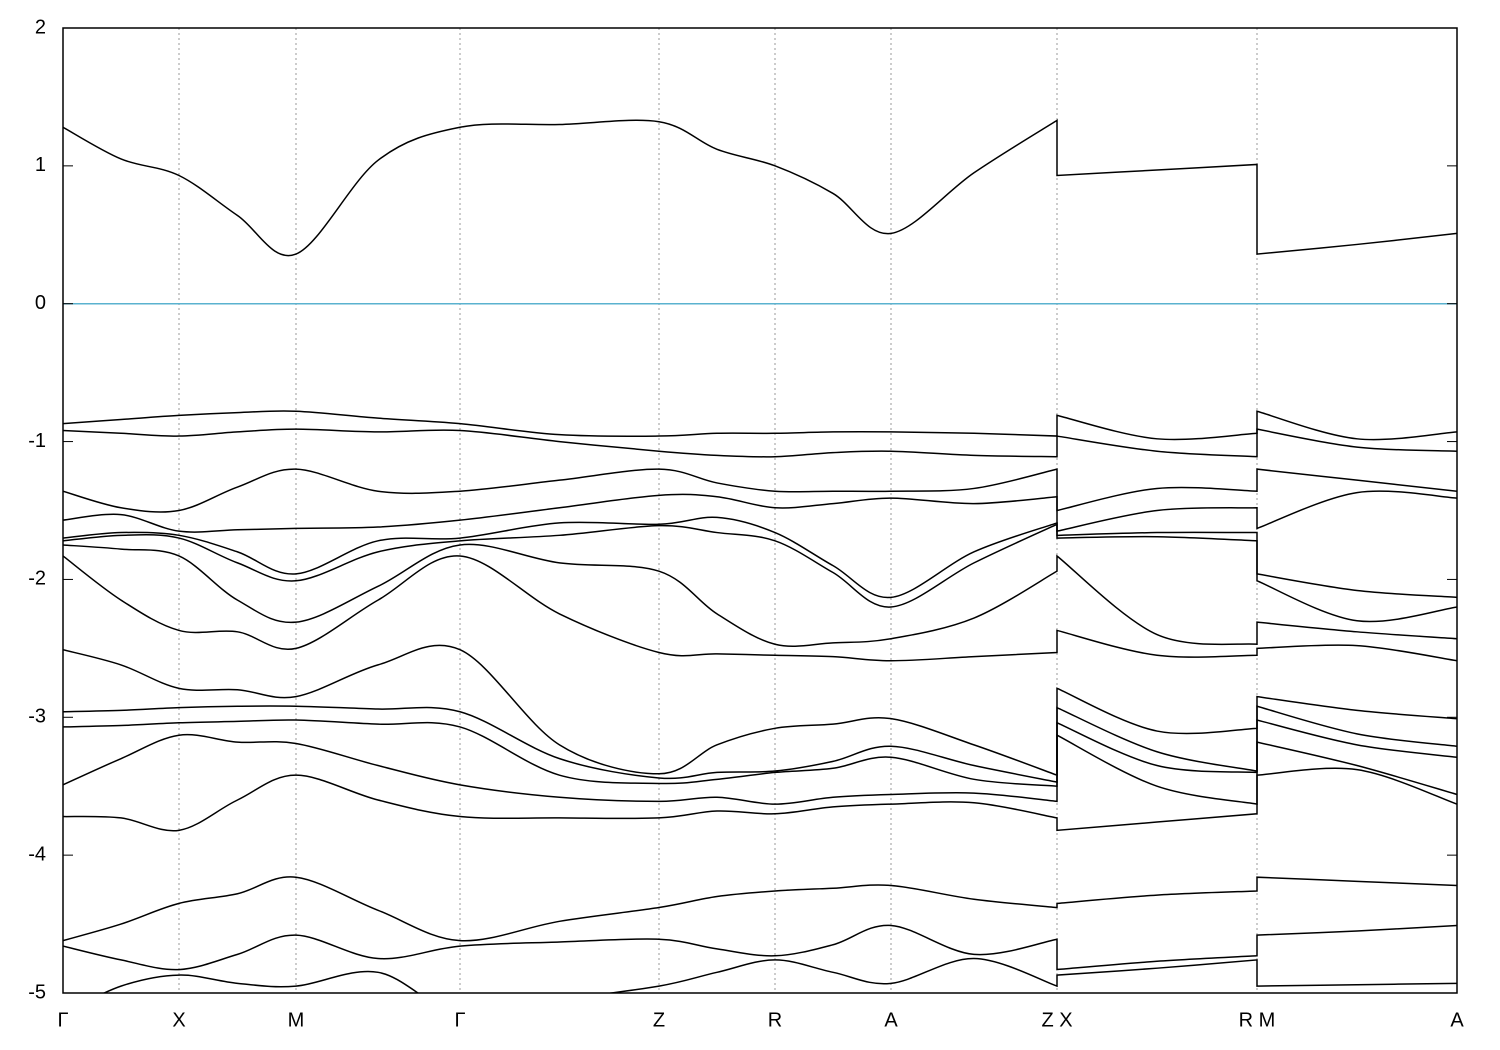 The image size is (1500, 1050). Describe the element at coordinates (40, 165) in the screenshot. I see `y-tick-label: 1` at that location.